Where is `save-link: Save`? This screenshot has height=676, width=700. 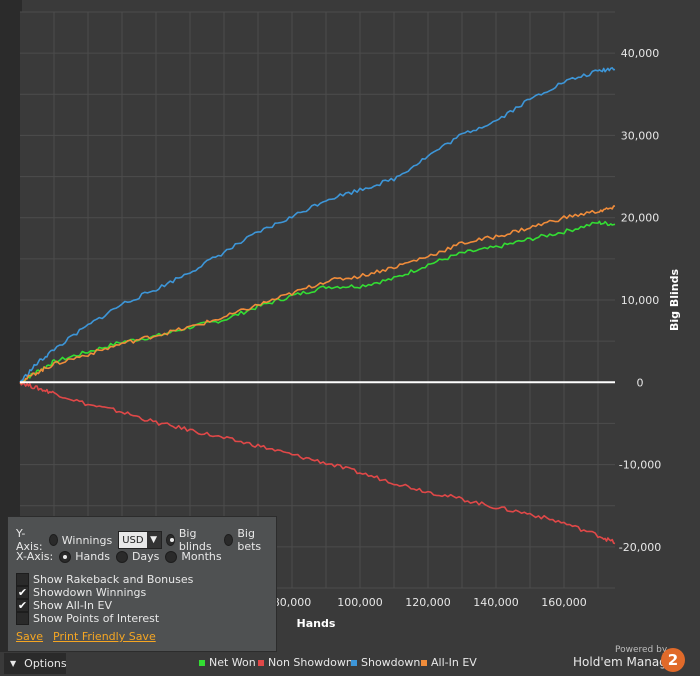 save-link: Save is located at coordinates (30, 636).